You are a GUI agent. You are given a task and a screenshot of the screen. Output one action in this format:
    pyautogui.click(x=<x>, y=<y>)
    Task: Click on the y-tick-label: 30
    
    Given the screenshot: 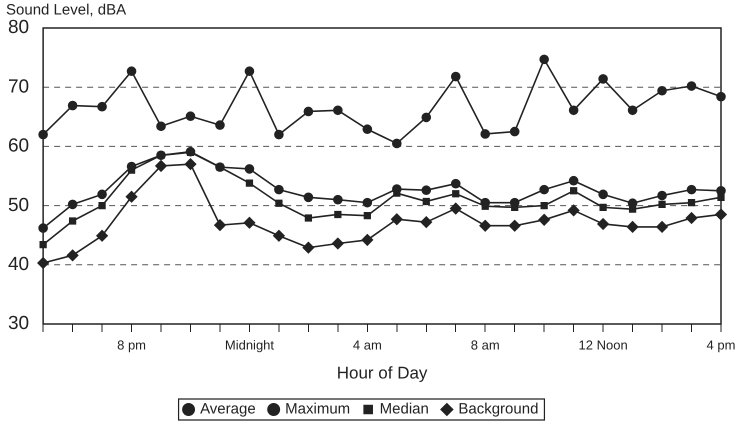 What is the action you would take?
    pyautogui.click(x=19, y=323)
    